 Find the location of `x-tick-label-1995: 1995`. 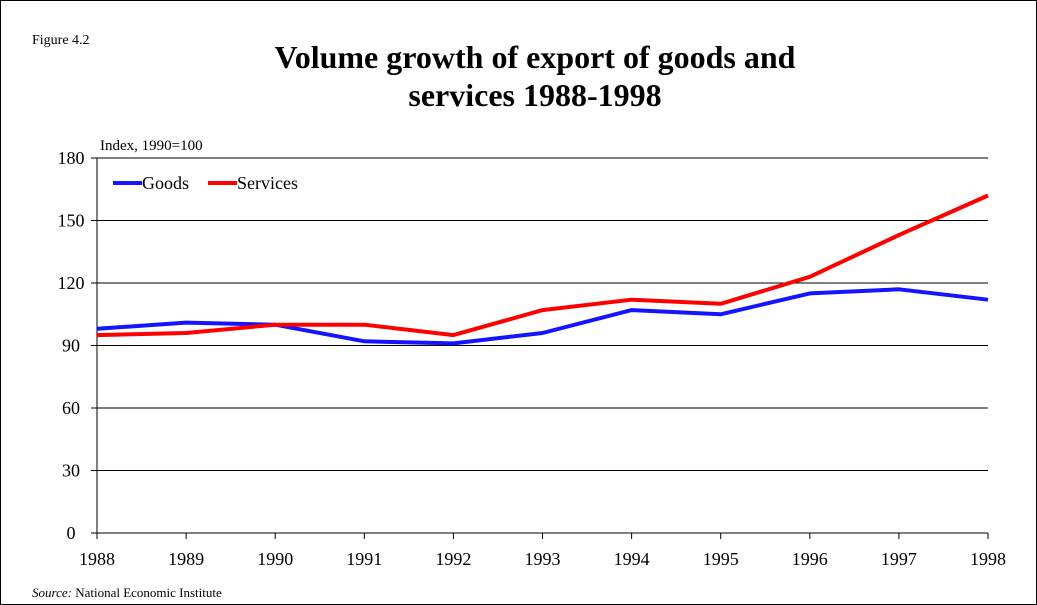

x-tick-label-1995: 1995 is located at coordinates (721, 559).